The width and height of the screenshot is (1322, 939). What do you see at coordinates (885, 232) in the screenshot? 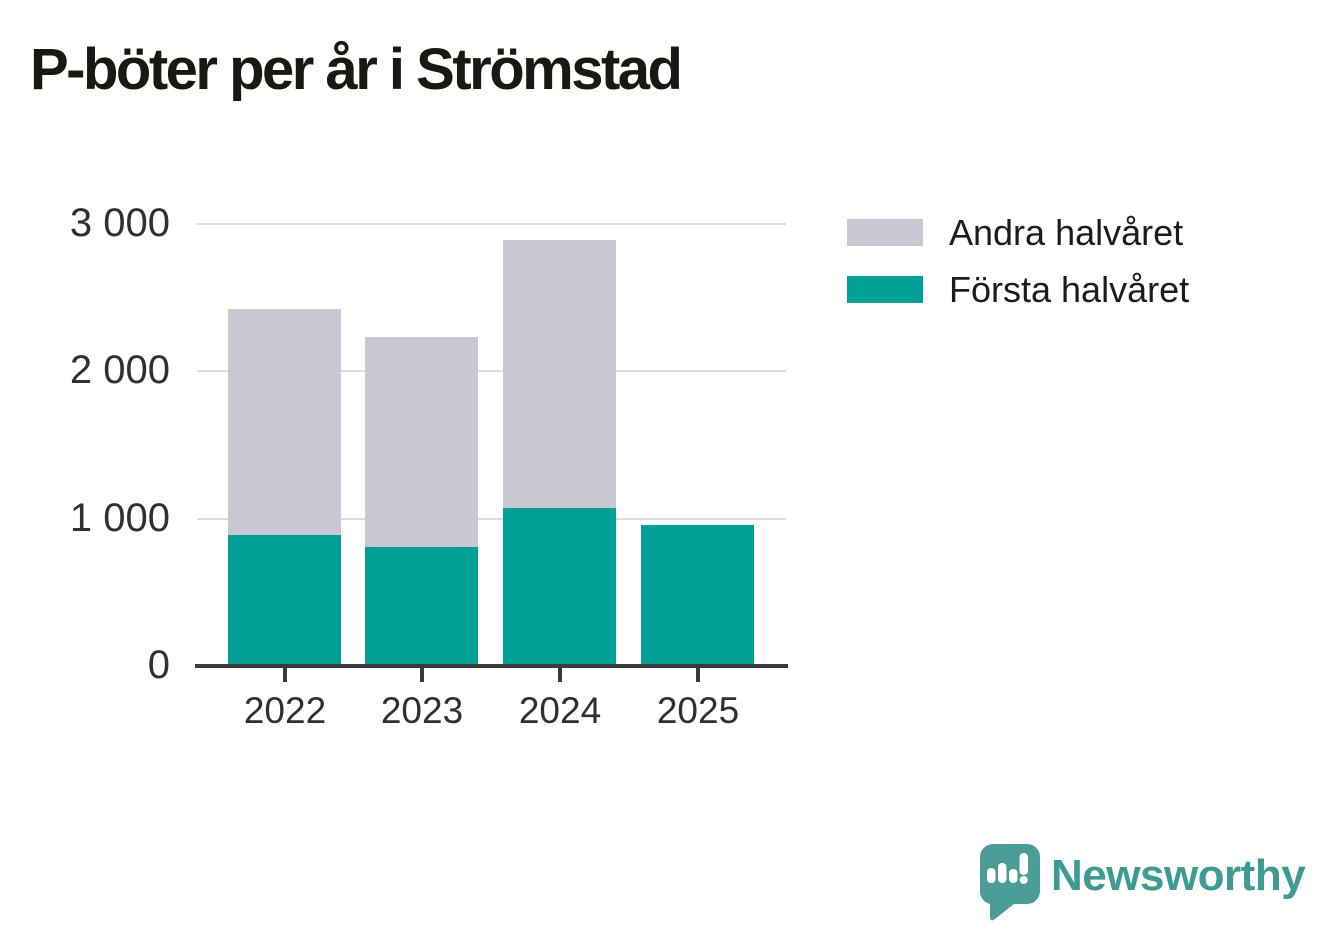
I see `legend-swatch-andra-halvaret` at bounding box center [885, 232].